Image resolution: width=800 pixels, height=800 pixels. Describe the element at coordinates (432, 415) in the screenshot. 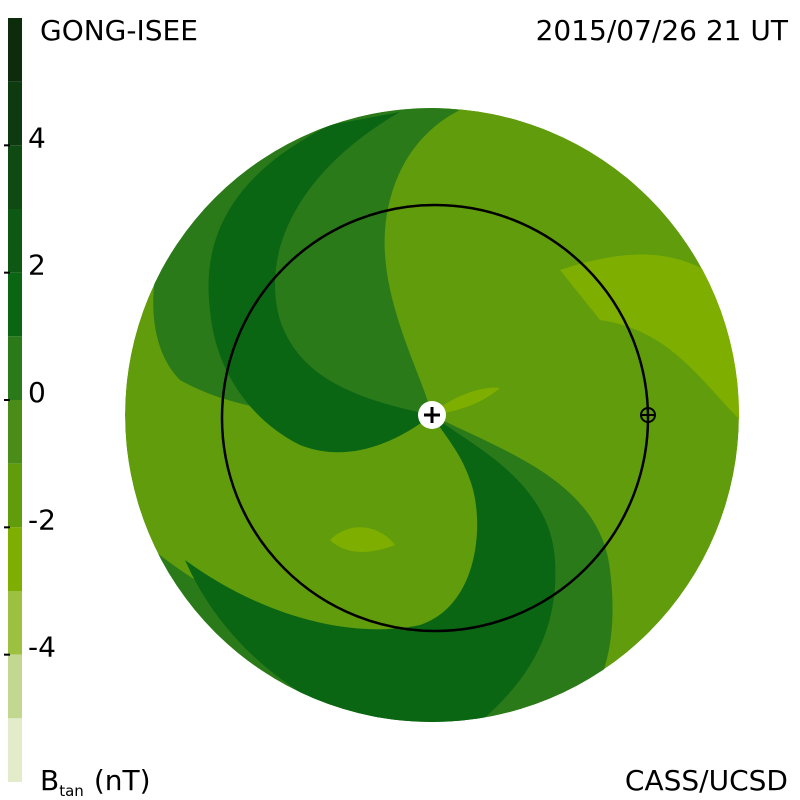

I see `sun-cross` at that location.